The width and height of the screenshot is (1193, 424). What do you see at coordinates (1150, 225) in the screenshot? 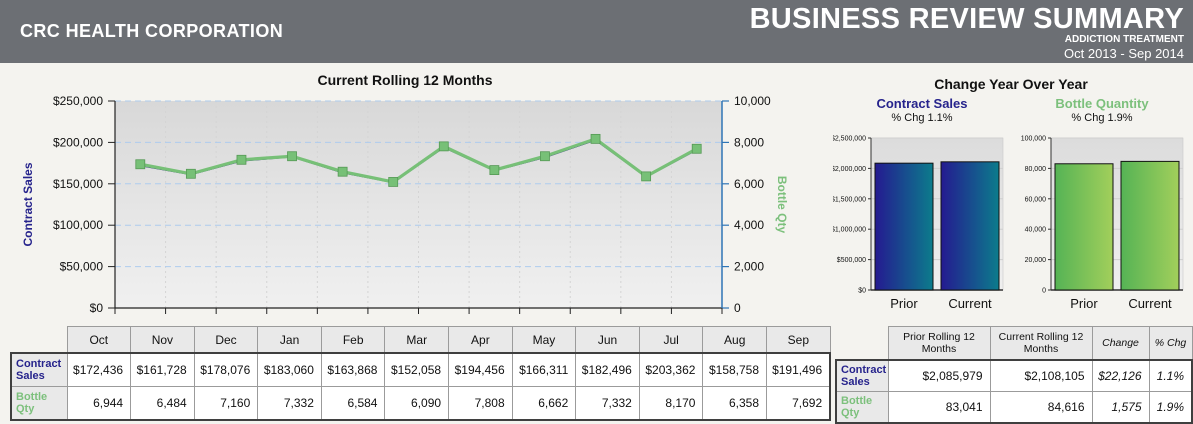
I see `bar-current` at bounding box center [1150, 225].